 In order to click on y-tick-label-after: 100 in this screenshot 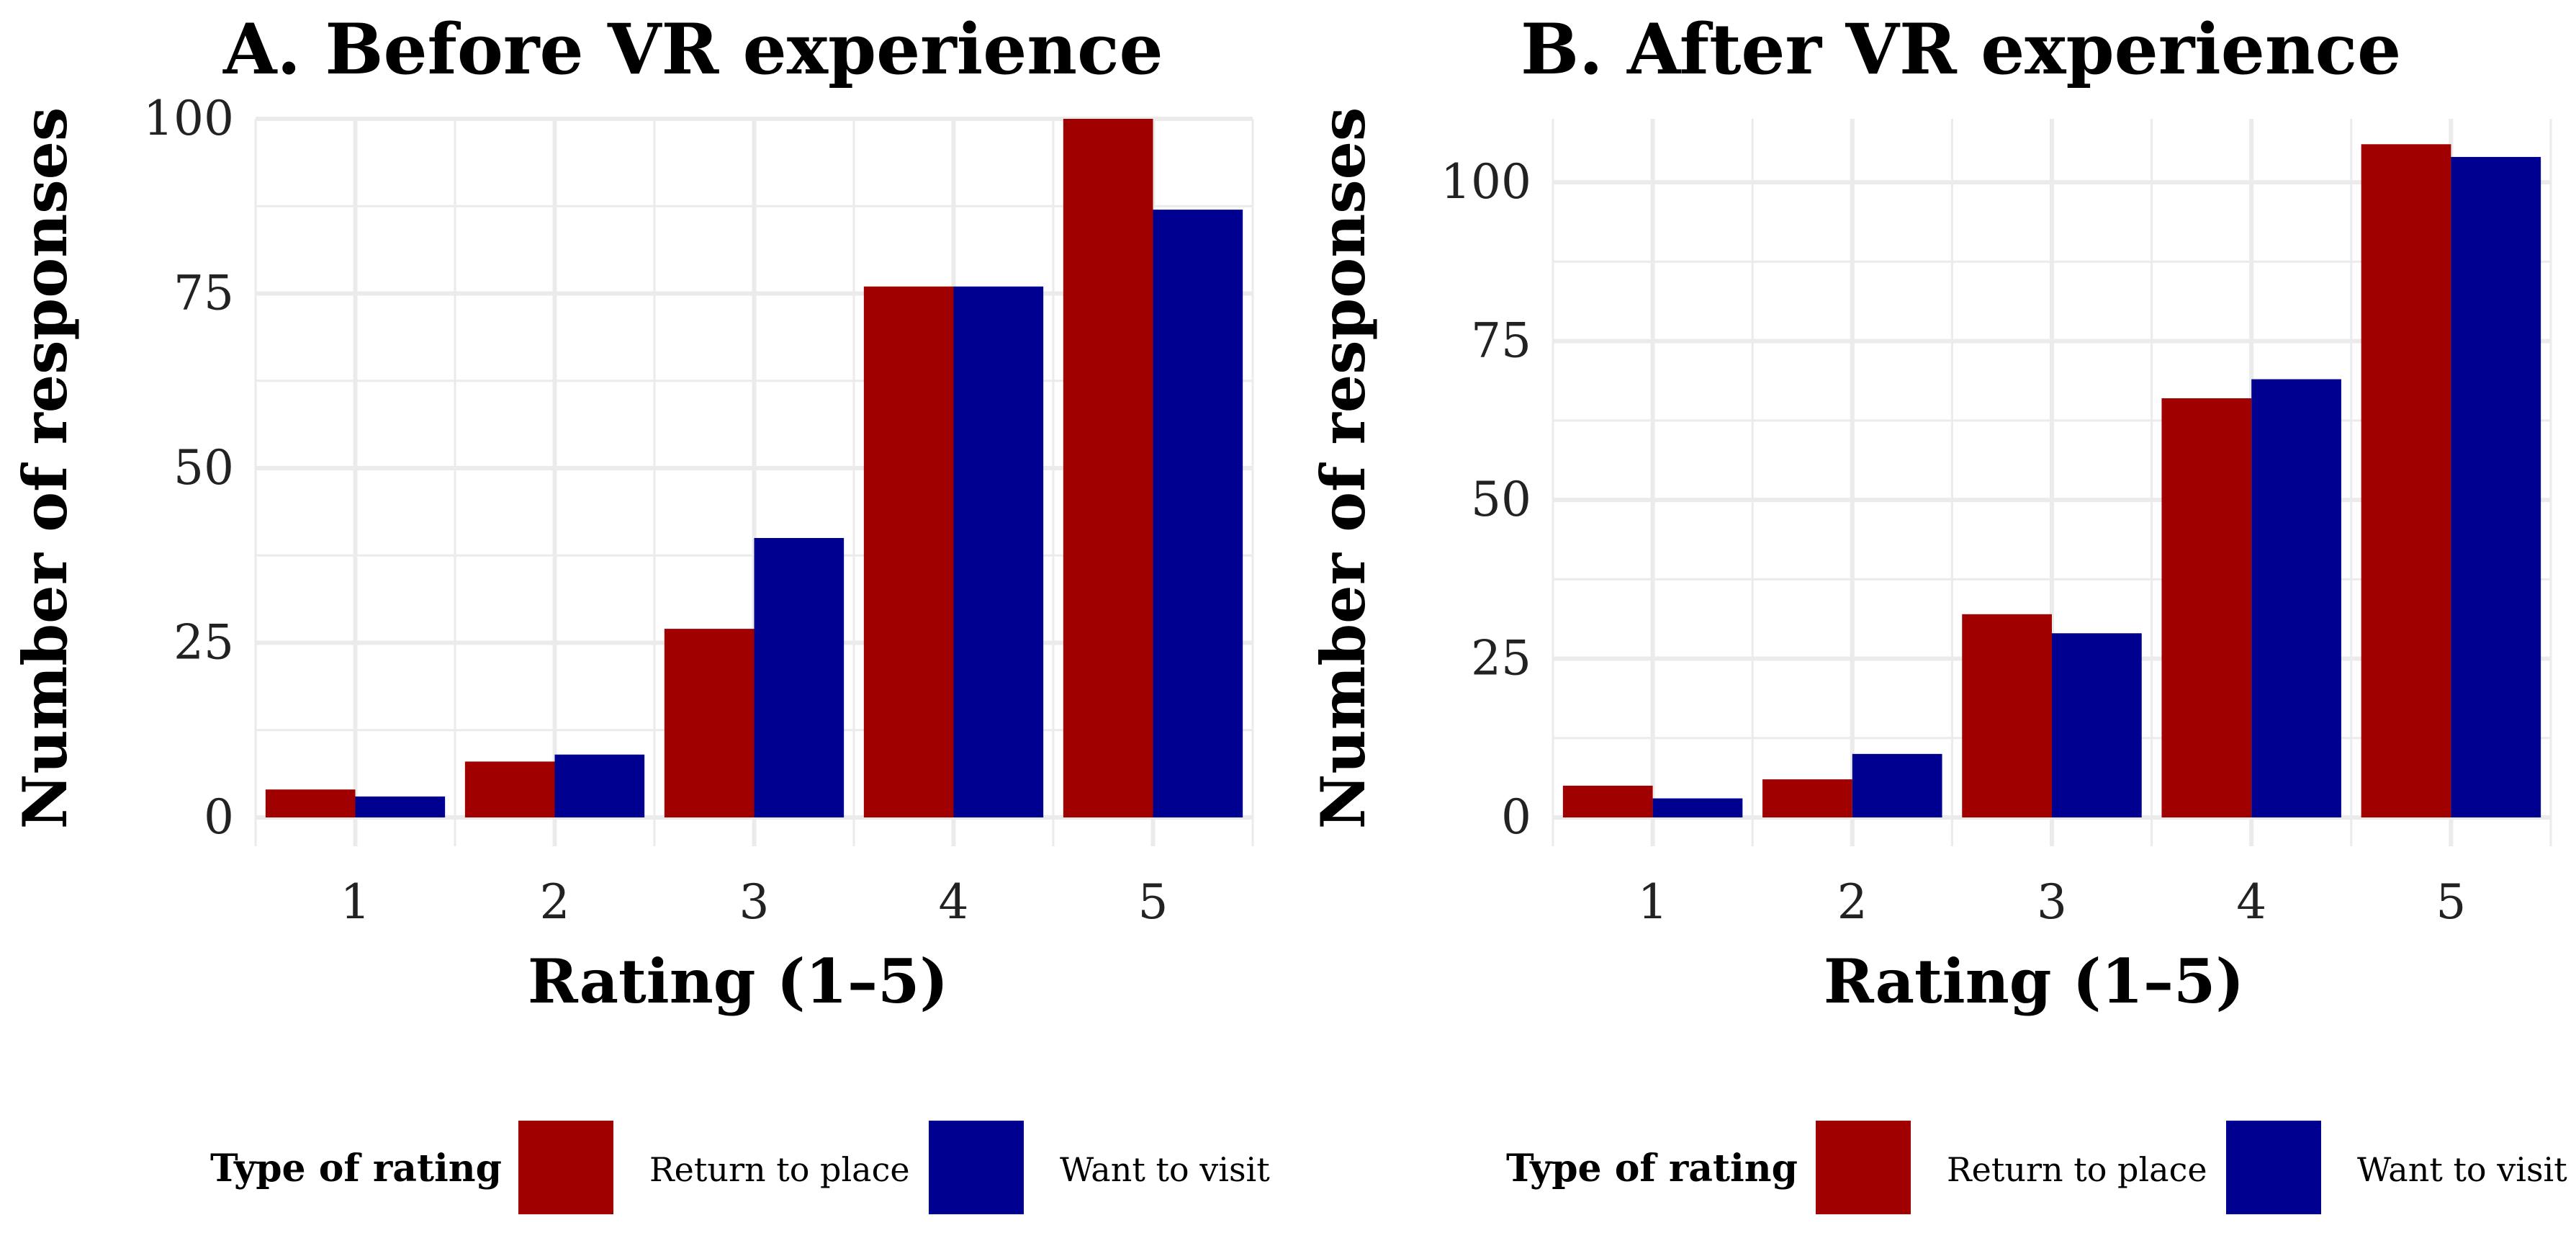, I will do `click(1486, 182)`.